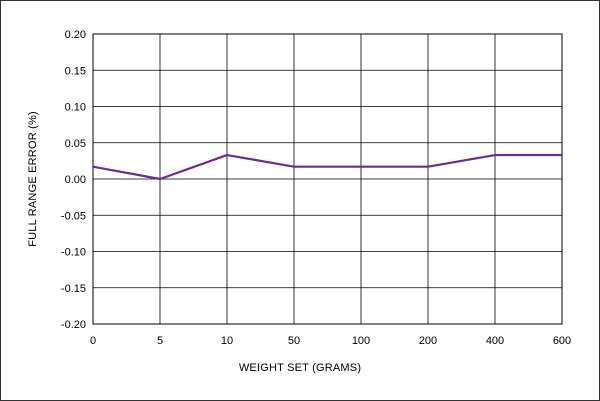 The height and width of the screenshot is (401, 600). I want to click on x-tick-label: 400, so click(495, 341).